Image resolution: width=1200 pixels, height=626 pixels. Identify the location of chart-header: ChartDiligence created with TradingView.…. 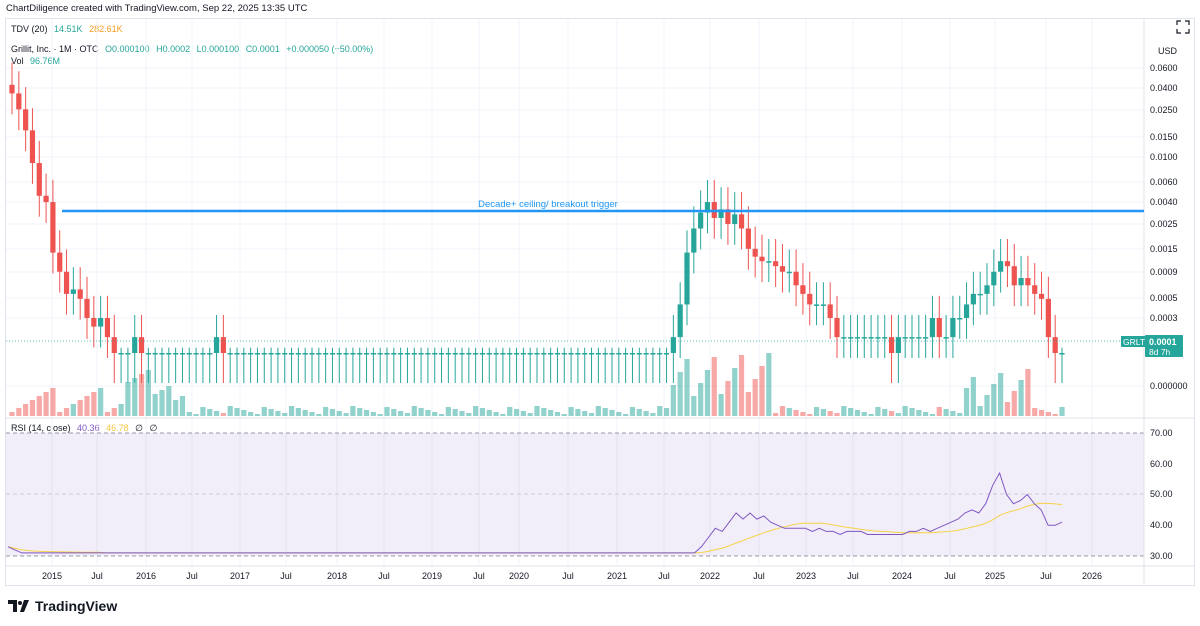
(157, 8).